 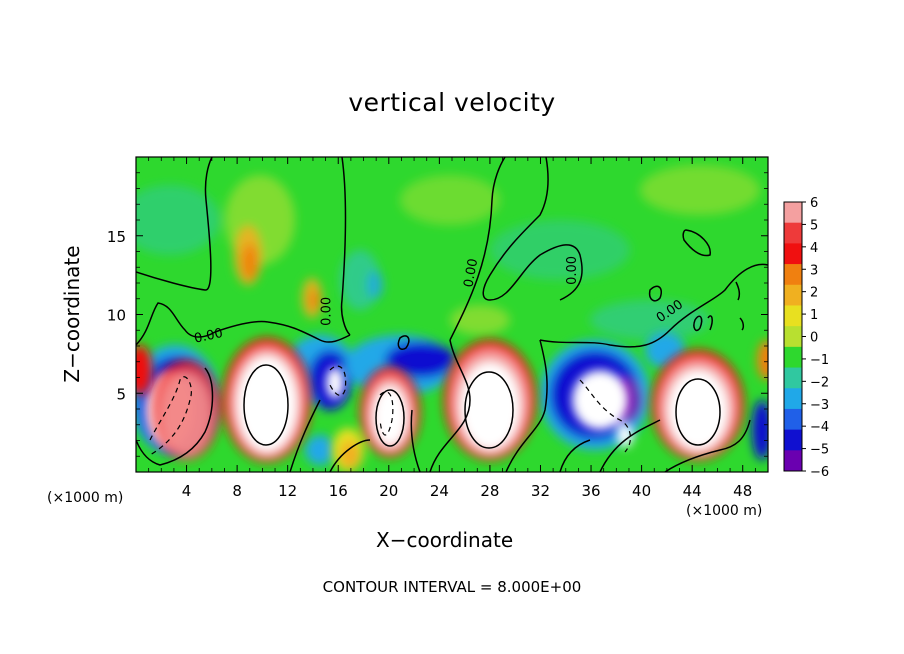 What do you see at coordinates (540, 491) in the screenshot?
I see `x-tick-label: 32` at bounding box center [540, 491].